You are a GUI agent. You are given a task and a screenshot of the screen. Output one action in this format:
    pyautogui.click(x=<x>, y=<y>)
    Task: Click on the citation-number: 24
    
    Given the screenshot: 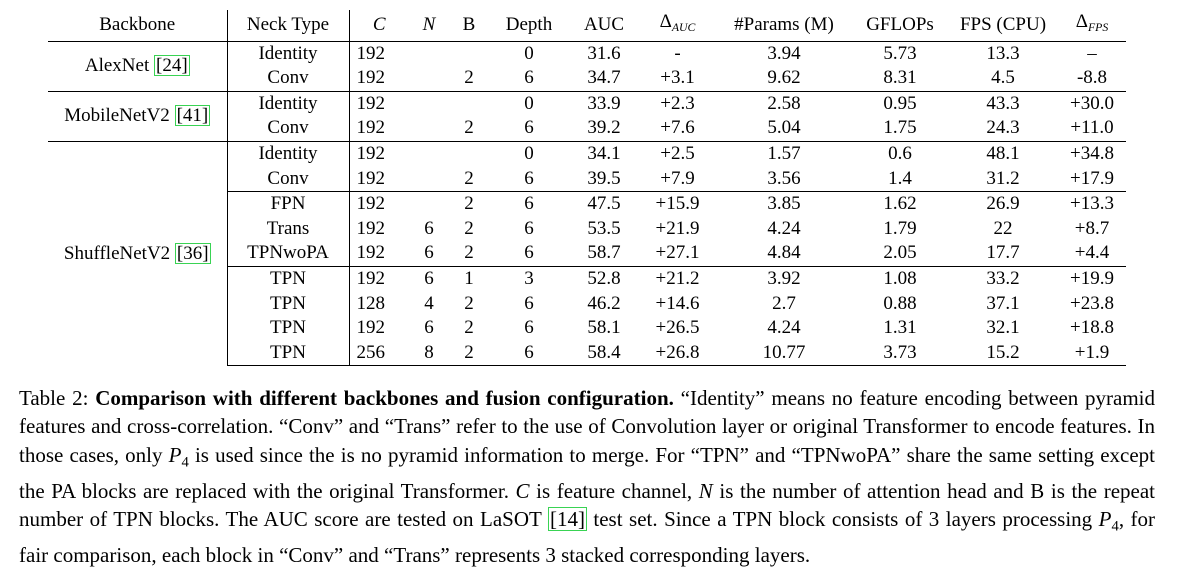 What is the action you would take?
    pyautogui.click(x=172, y=65)
    